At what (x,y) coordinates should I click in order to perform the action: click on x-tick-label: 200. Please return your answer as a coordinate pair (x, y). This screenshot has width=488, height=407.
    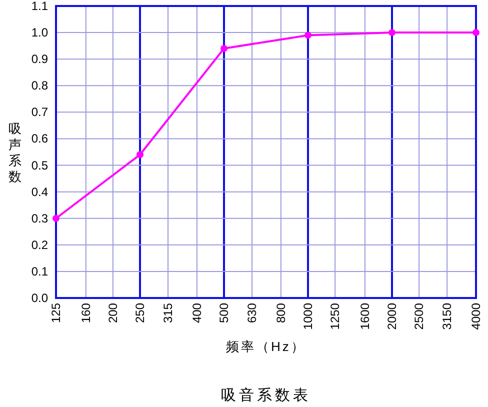
    Looking at the image, I should click on (113, 313).